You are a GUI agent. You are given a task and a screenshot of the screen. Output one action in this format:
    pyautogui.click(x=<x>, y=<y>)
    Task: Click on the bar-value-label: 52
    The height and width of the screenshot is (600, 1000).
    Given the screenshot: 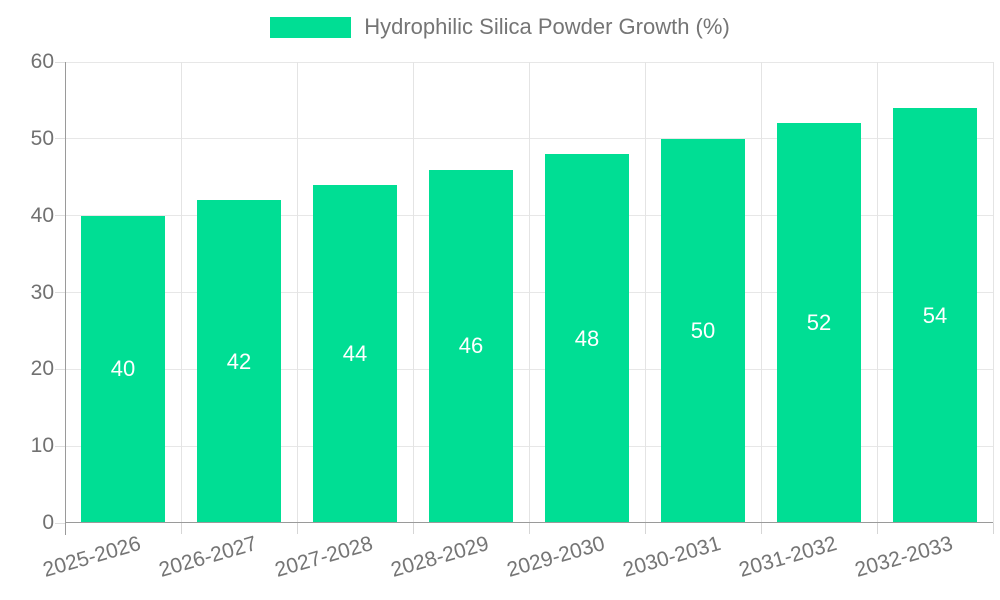 What is the action you would take?
    pyautogui.click(x=819, y=323)
    